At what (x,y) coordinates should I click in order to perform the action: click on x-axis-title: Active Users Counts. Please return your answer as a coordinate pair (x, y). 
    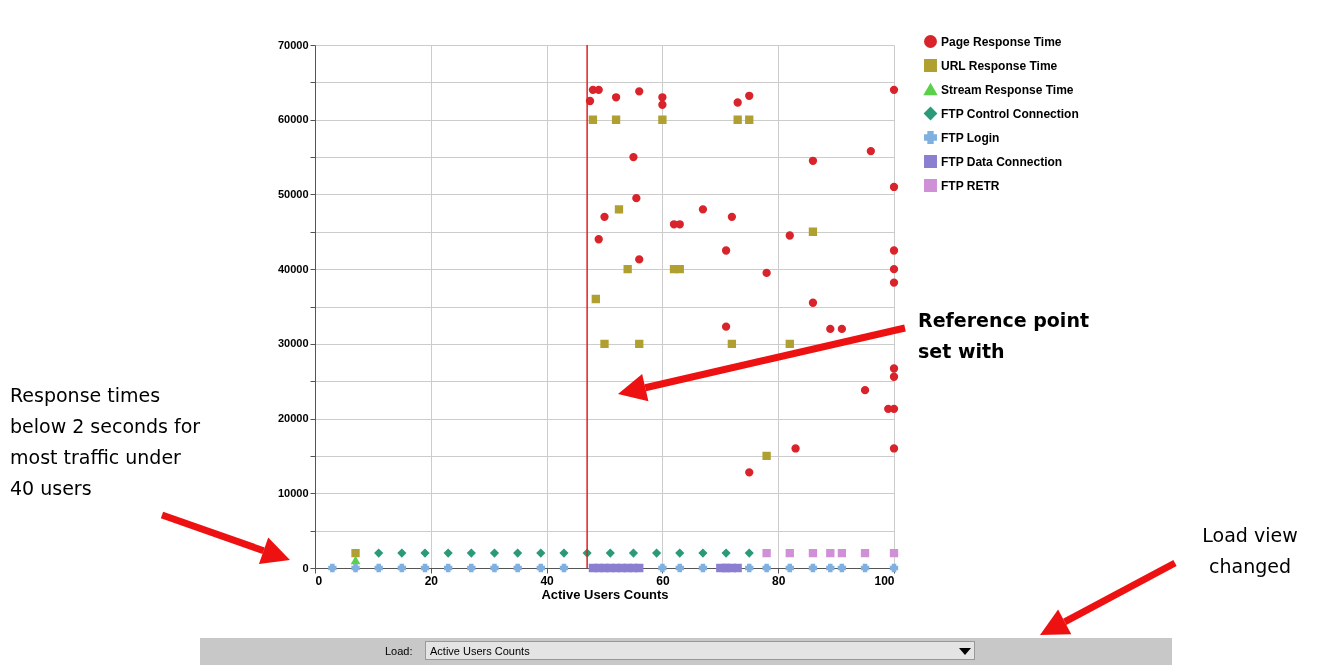
    Looking at the image, I should click on (605, 594).